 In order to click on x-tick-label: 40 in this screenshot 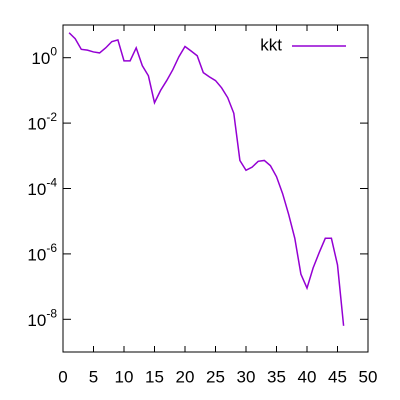, I will do `click(307, 376)`.